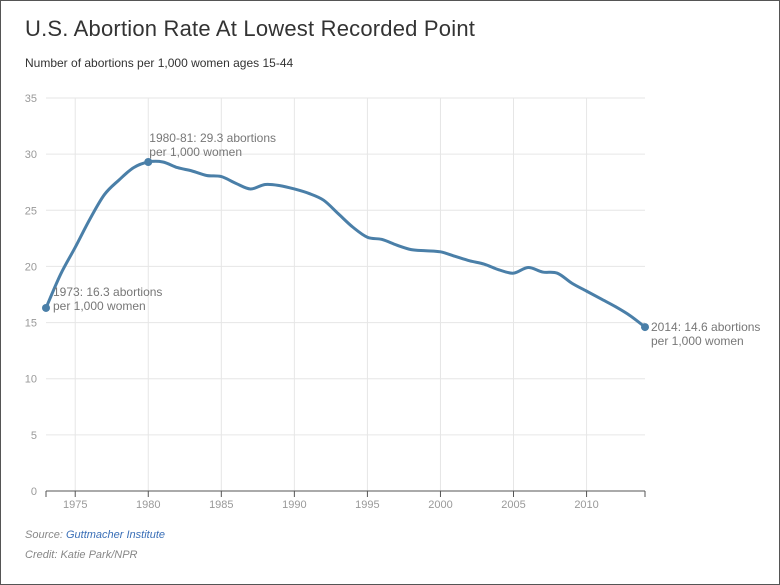 Image resolution: width=780 pixels, height=585 pixels. What do you see at coordinates (31, 324) in the screenshot?
I see `y-tick-label: 15` at bounding box center [31, 324].